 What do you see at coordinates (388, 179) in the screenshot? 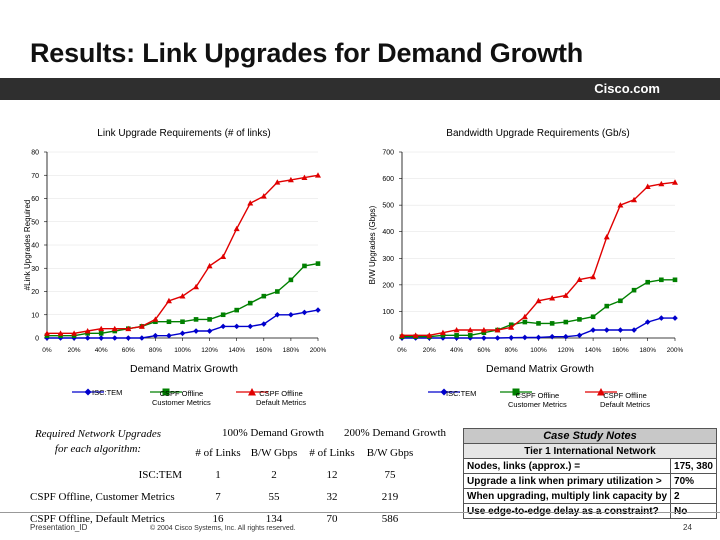
I see `y-tick-label: 600` at bounding box center [388, 179].